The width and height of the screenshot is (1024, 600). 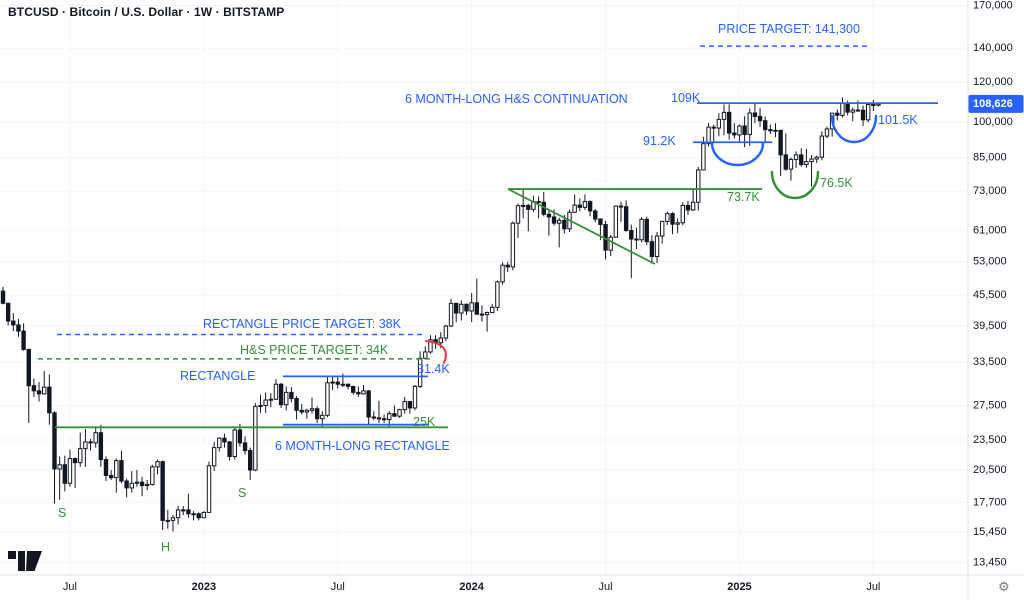 What do you see at coordinates (990, 406) in the screenshot?
I see `price-tick-label: 27,500` at bounding box center [990, 406].